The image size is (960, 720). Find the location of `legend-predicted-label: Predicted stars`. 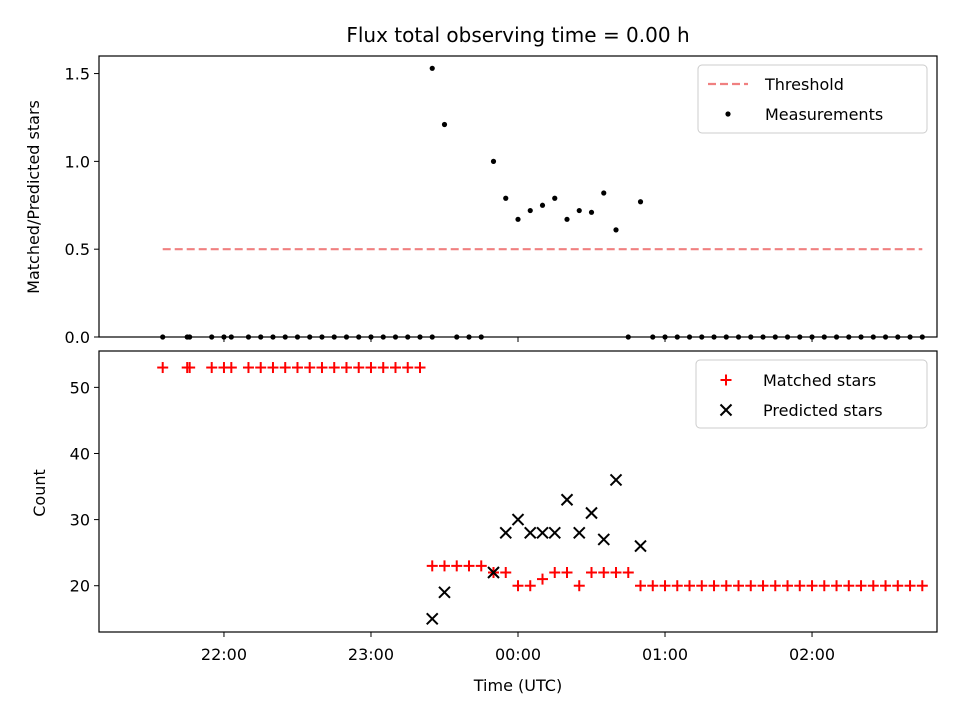

legend-predicted-label: Predicted stars is located at coordinates (823, 410).